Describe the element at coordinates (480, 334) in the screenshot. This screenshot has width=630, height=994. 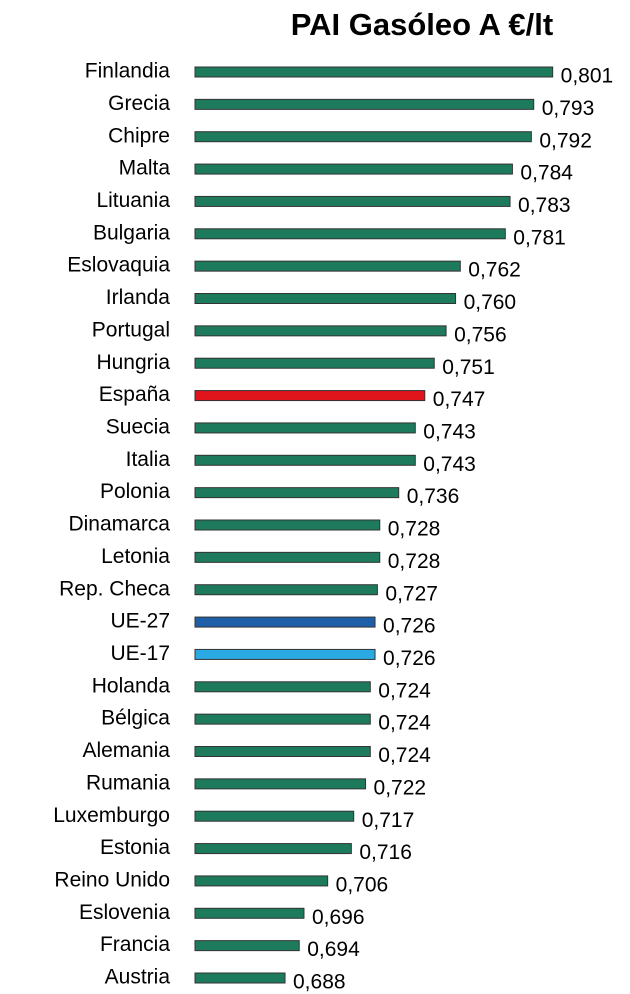
I see `value-label: 0,756` at that location.